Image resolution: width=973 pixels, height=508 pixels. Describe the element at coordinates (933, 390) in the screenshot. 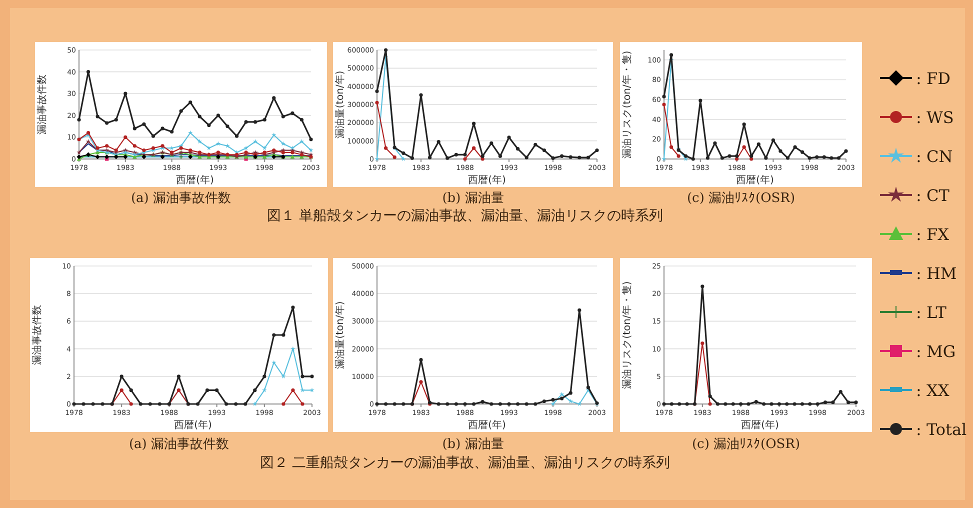

I see `legend-label: : XX` at that location.